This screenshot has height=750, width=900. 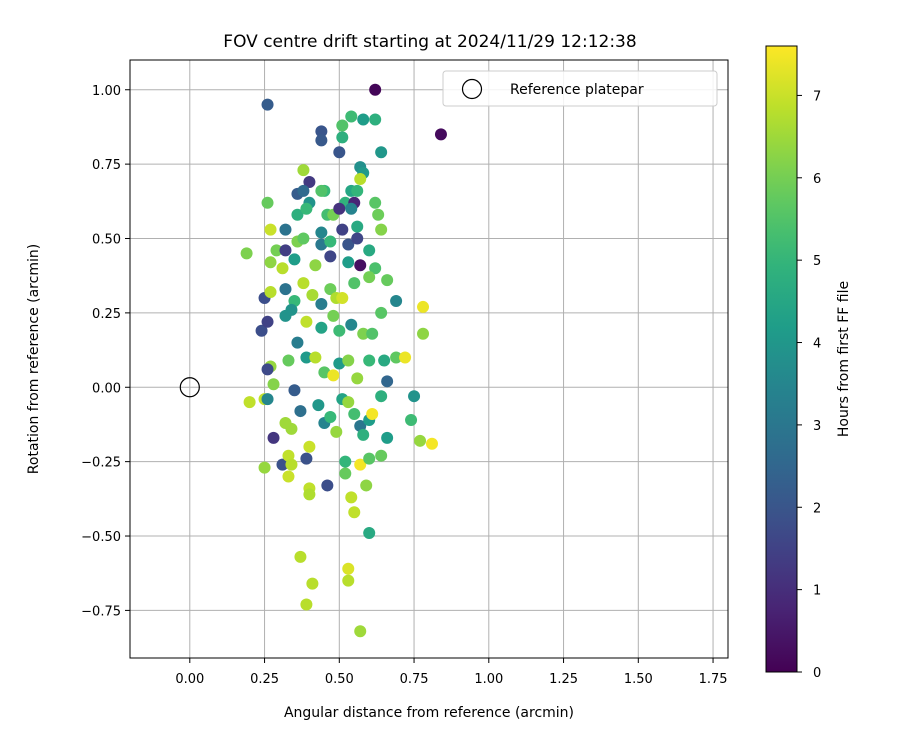 I want to click on colorbar-tick-label: 6, so click(x=817, y=179).